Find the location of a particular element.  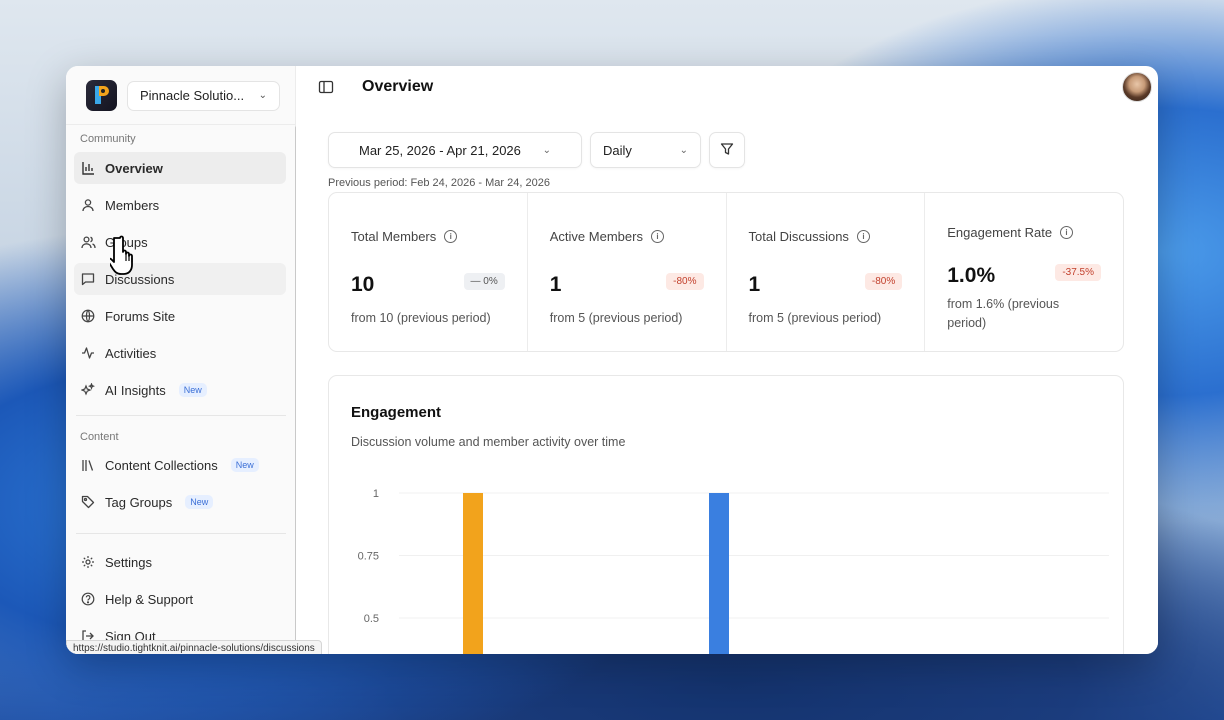

users-icon is located at coordinates (88, 242).